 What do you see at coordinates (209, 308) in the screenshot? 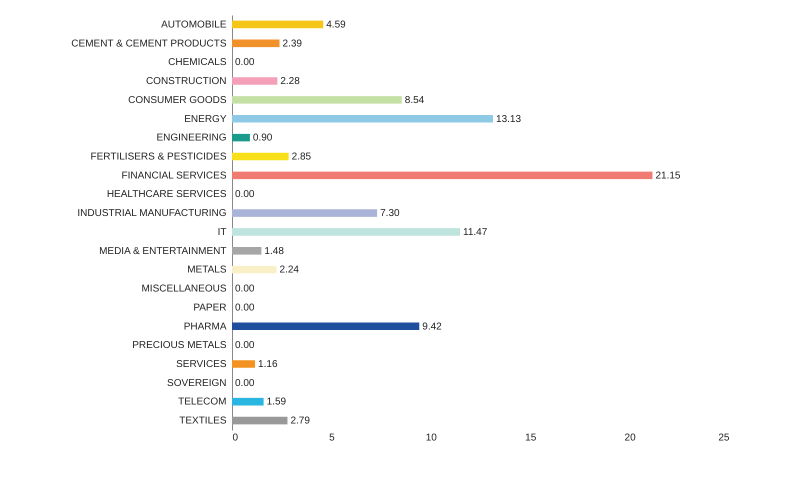
I see `y-tick-label: PAPER` at bounding box center [209, 308].